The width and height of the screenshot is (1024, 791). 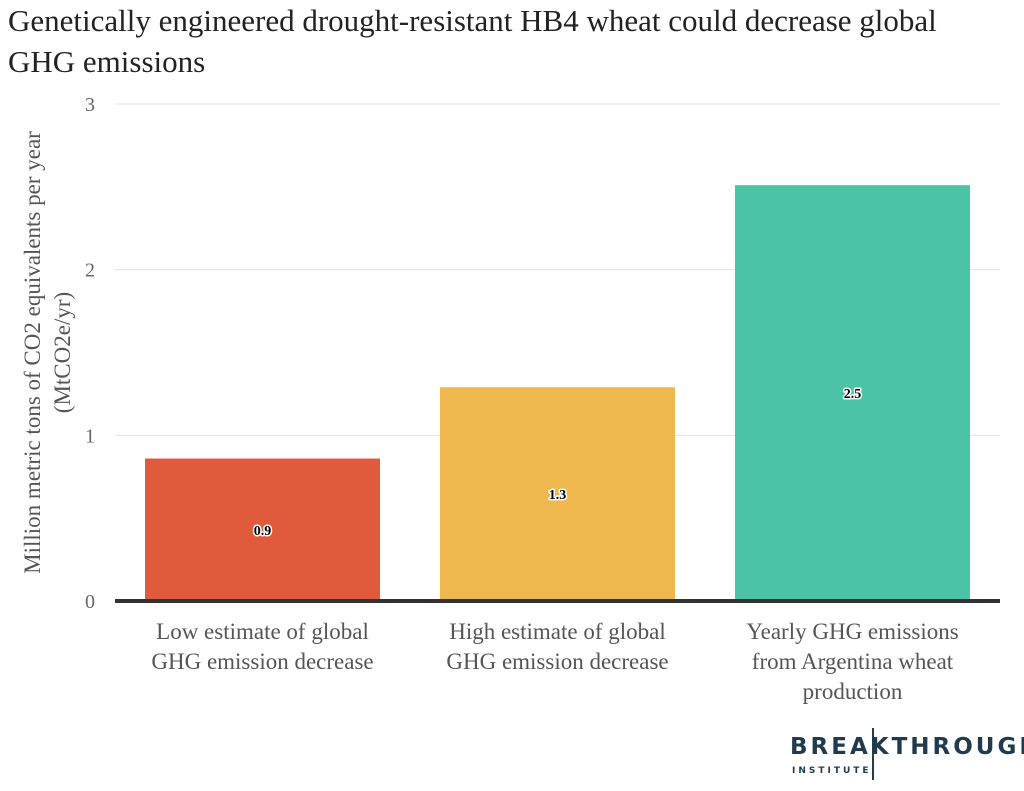 I want to click on x-category-label: from Argentina wheat, so click(x=853, y=661).